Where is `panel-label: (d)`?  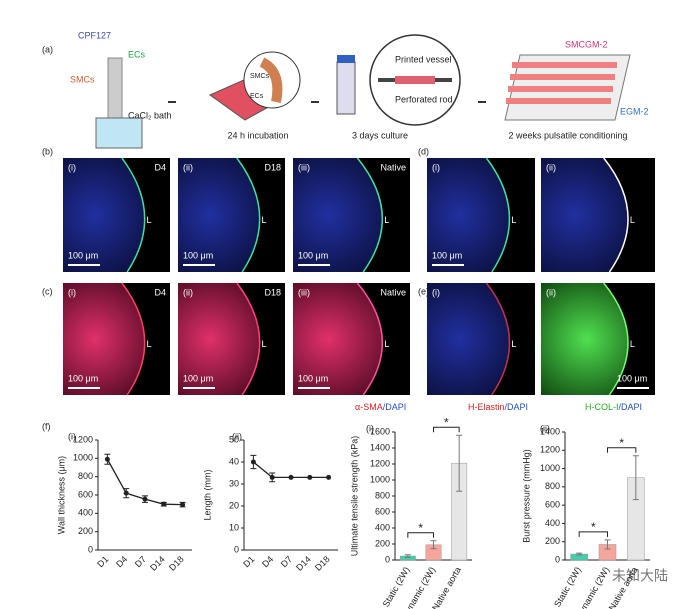 panel-label: (d) is located at coordinates (423, 151).